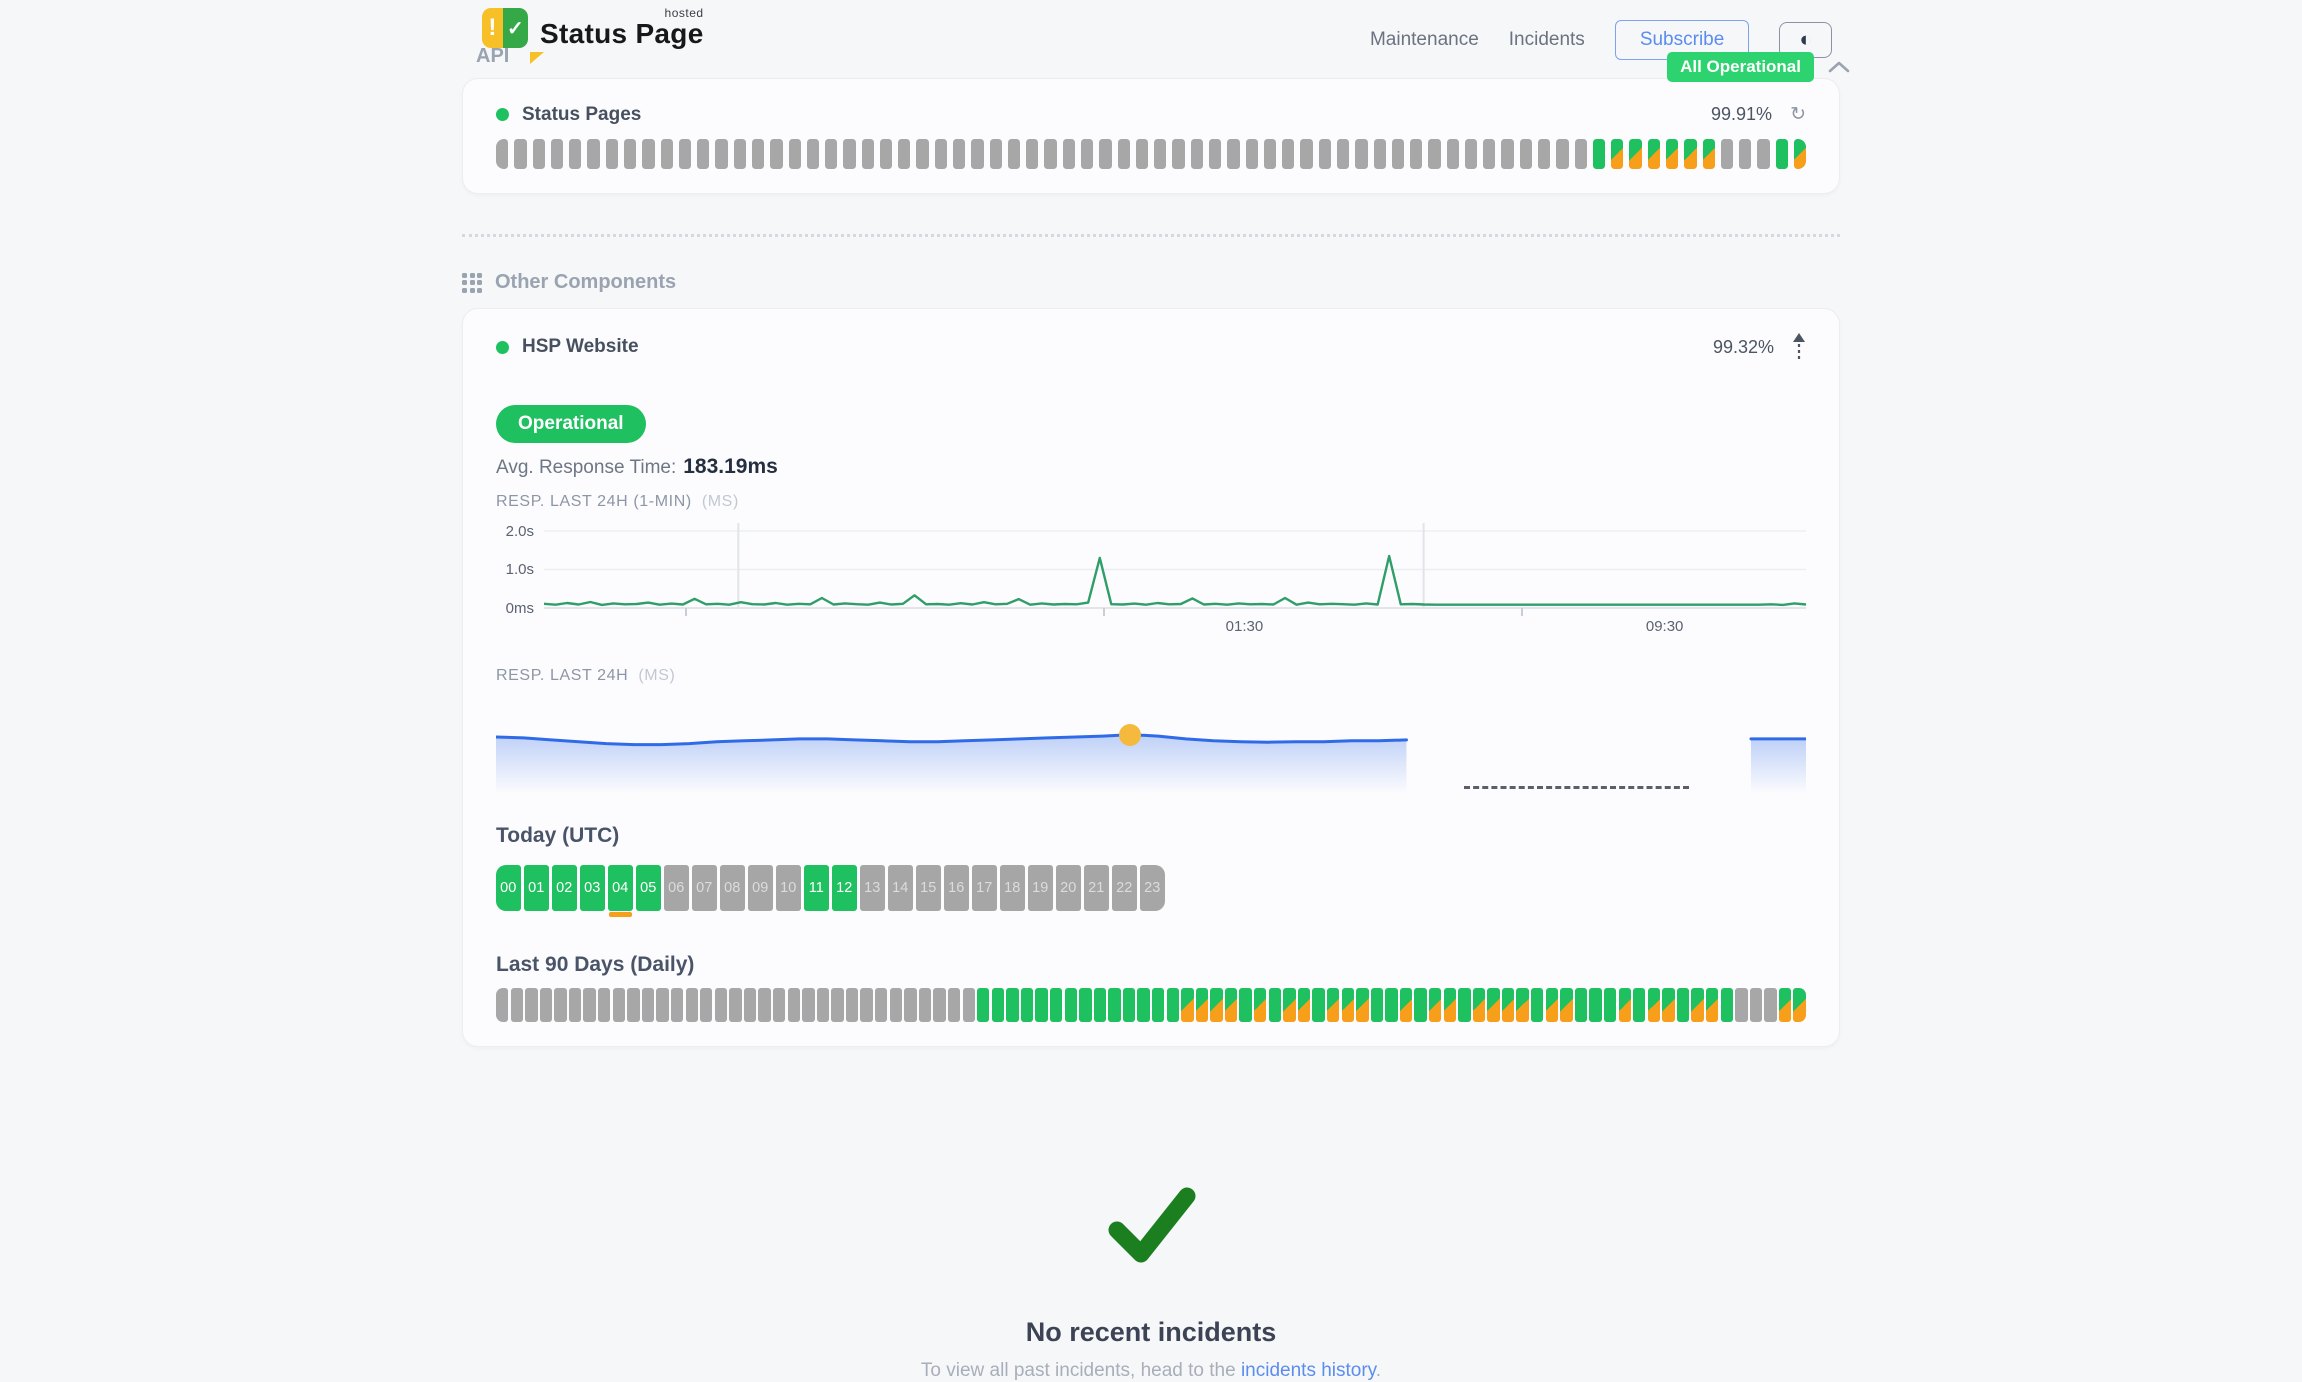  I want to click on hour-block: 14, so click(900, 888).